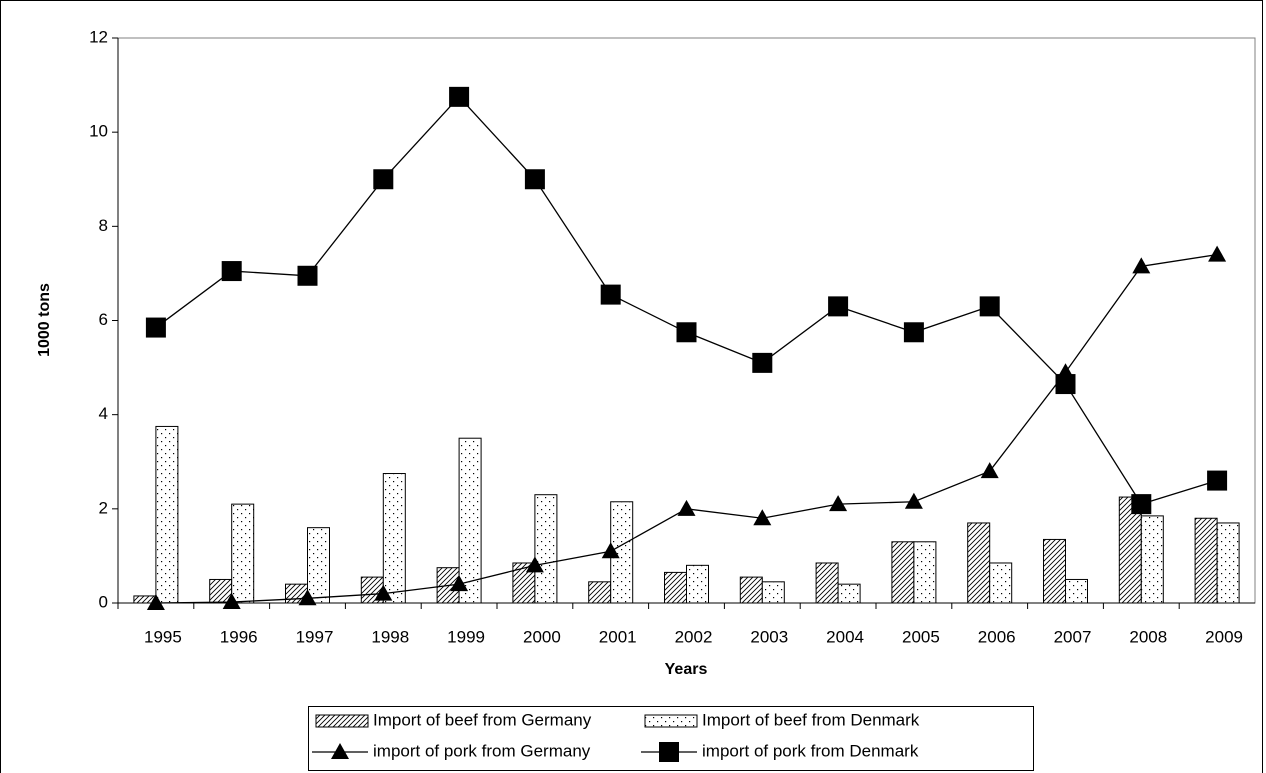 The width and height of the screenshot is (1266, 773). I want to click on x-tick-label: 1996, so click(239, 636).